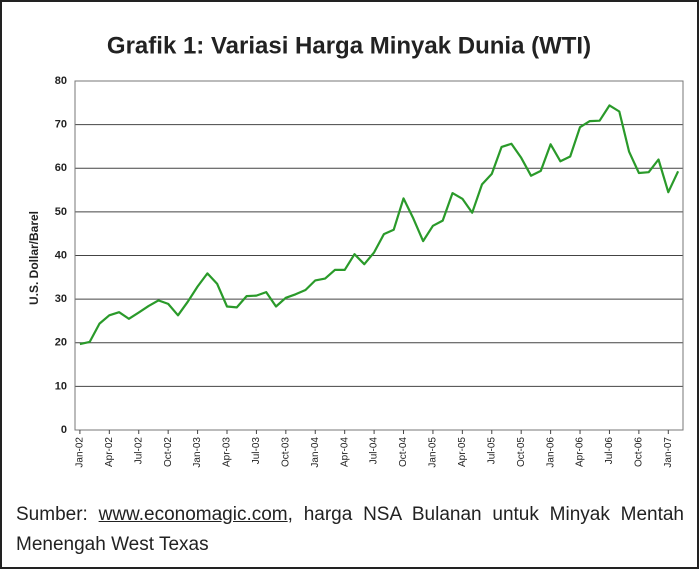 Image resolution: width=699 pixels, height=569 pixels. I want to click on x-tick-label: Oct-05, so click(521, 452).